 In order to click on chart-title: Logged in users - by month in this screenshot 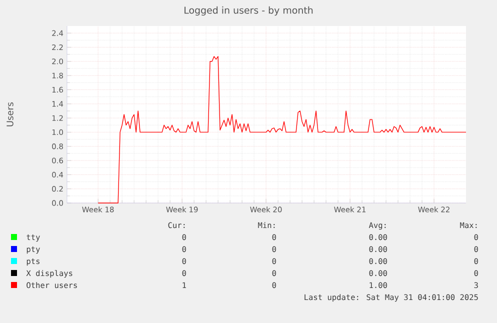, I will do `click(248, 11)`.